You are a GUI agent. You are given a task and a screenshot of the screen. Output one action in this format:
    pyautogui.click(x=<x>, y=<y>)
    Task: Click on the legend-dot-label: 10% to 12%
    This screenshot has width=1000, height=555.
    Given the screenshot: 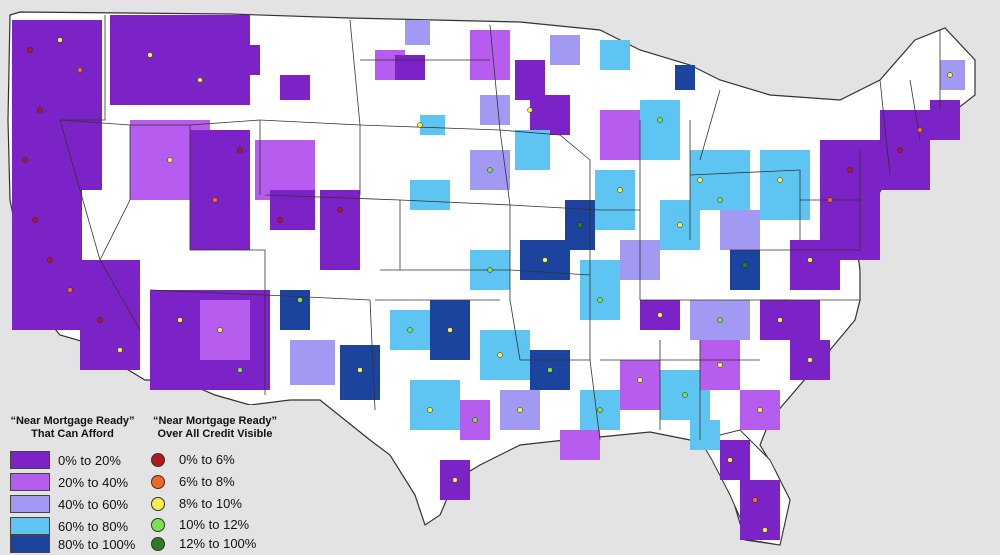 What is the action you would take?
    pyautogui.click(x=214, y=524)
    